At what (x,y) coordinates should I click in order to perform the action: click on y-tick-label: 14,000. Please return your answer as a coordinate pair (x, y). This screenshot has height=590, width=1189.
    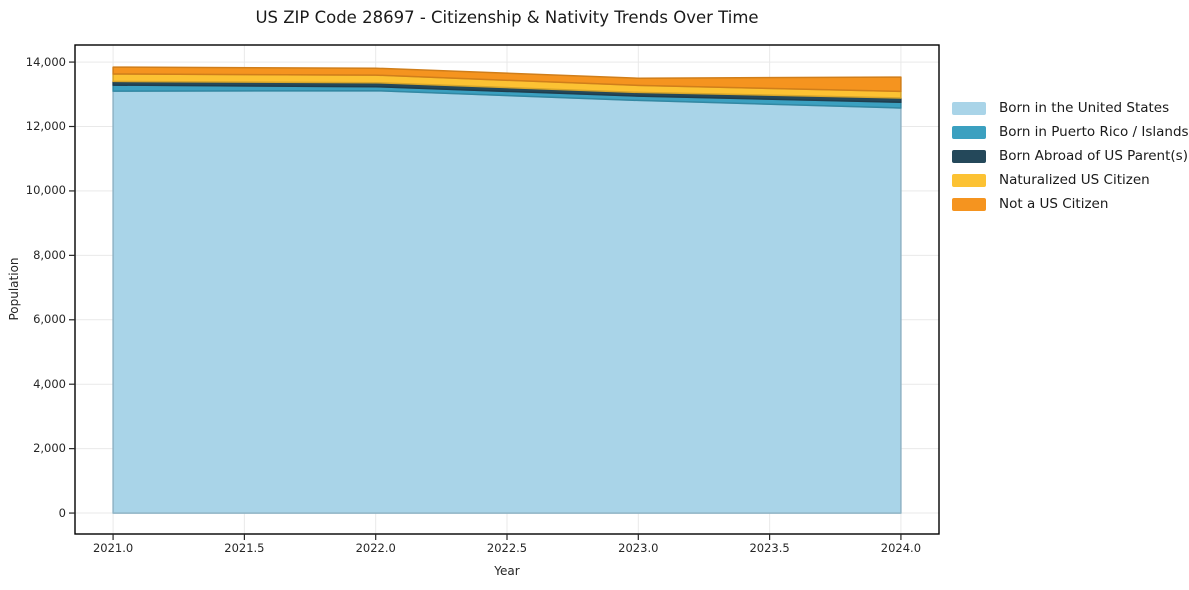
    Looking at the image, I should click on (45, 61).